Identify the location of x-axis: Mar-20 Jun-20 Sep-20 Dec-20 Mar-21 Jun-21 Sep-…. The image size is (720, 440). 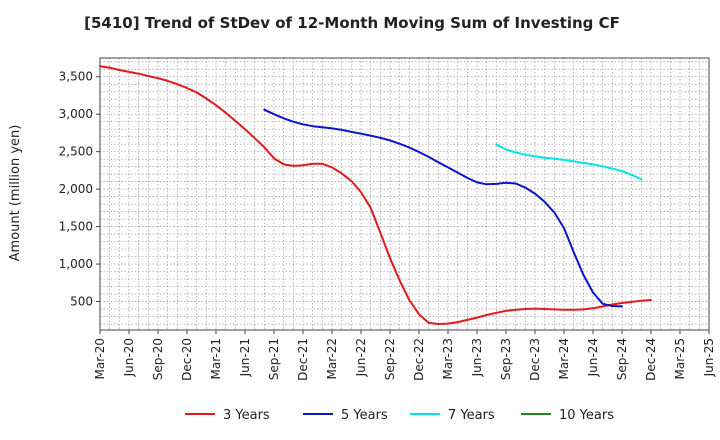
(404, 355).